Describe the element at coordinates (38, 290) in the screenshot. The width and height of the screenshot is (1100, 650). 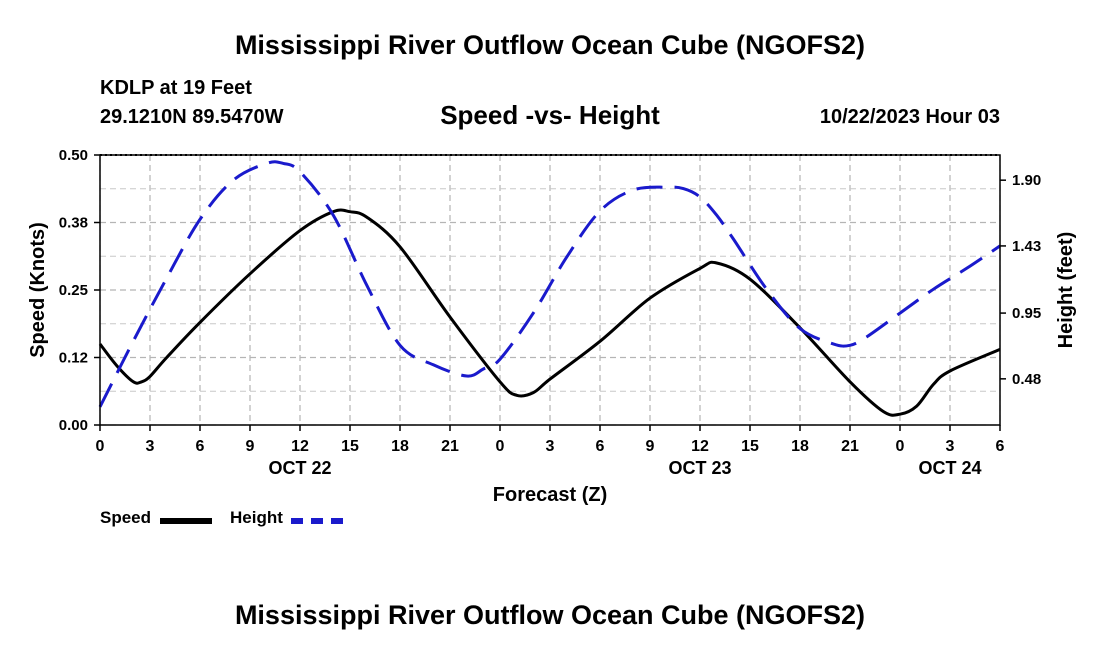
I see `y-axis-label: Speed (Knots)` at that location.